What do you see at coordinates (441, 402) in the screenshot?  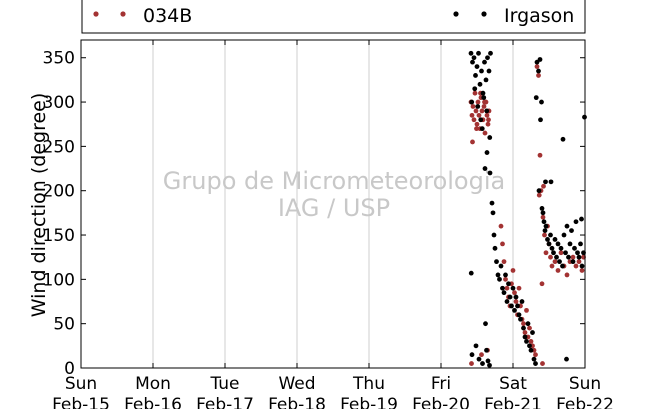 I see `x-tick-label-date: Feb-20` at bounding box center [441, 402].